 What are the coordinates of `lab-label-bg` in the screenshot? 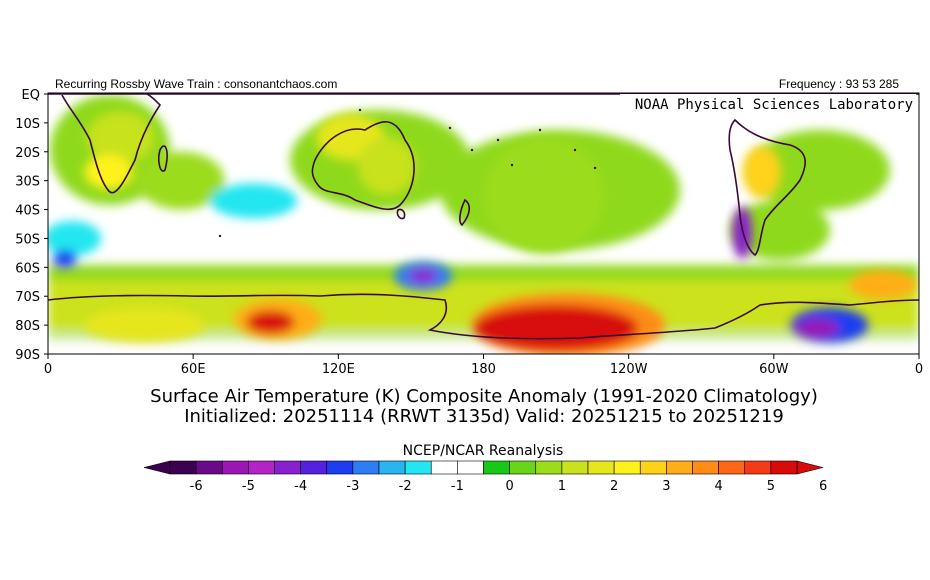 It's located at (768, 103).